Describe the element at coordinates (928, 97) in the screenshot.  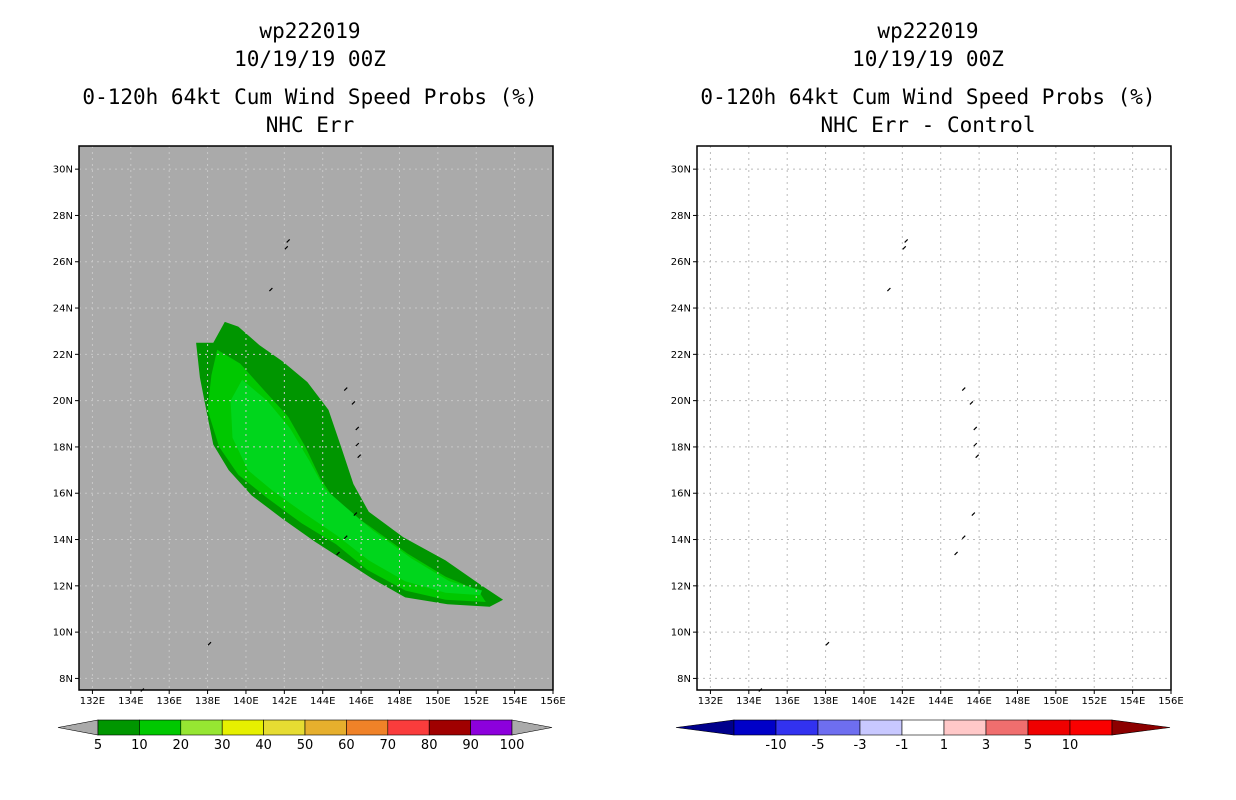
I see `right-title-product: 0-120h 64kt Cum Wind Speed Probs (%)` at that location.